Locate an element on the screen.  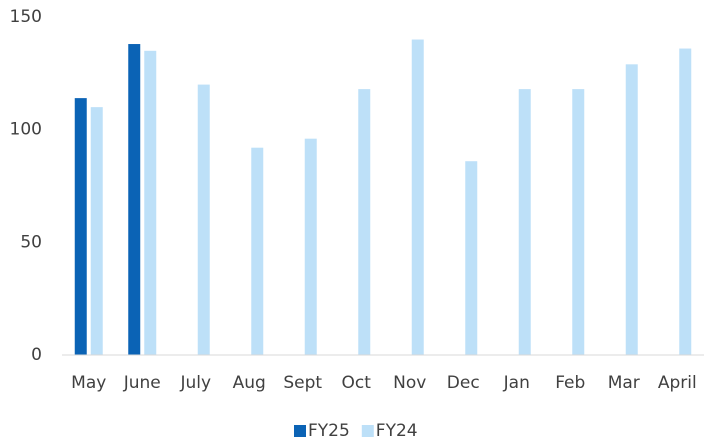
x-tick-label: Aug is located at coordinates (249, 383).